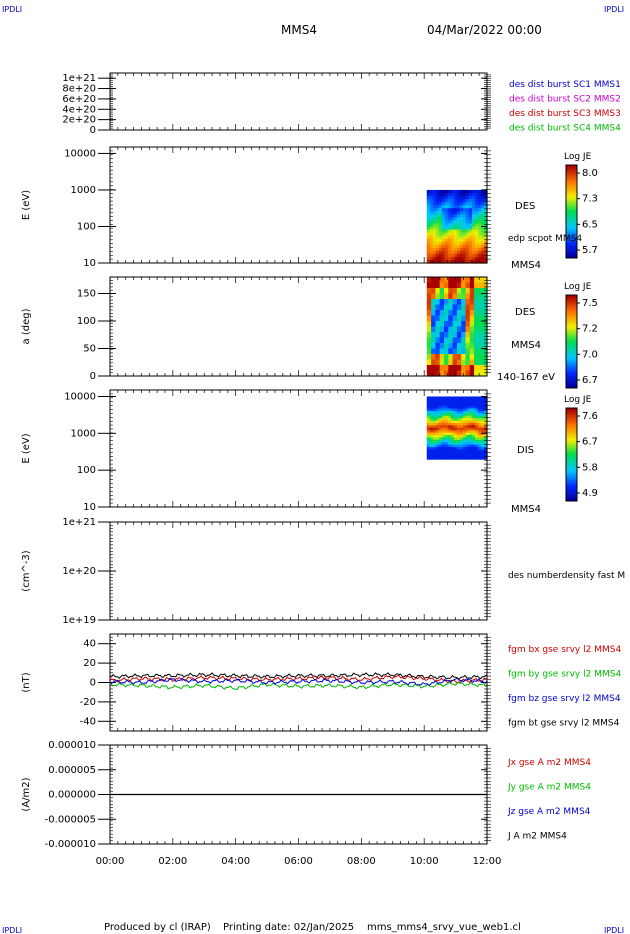 The width and height of the screenshot is (630, 934). Describe the element at coordinates (235, 861) in the screenshot. I see `x-axis-tick-label: 04:00` at that location.